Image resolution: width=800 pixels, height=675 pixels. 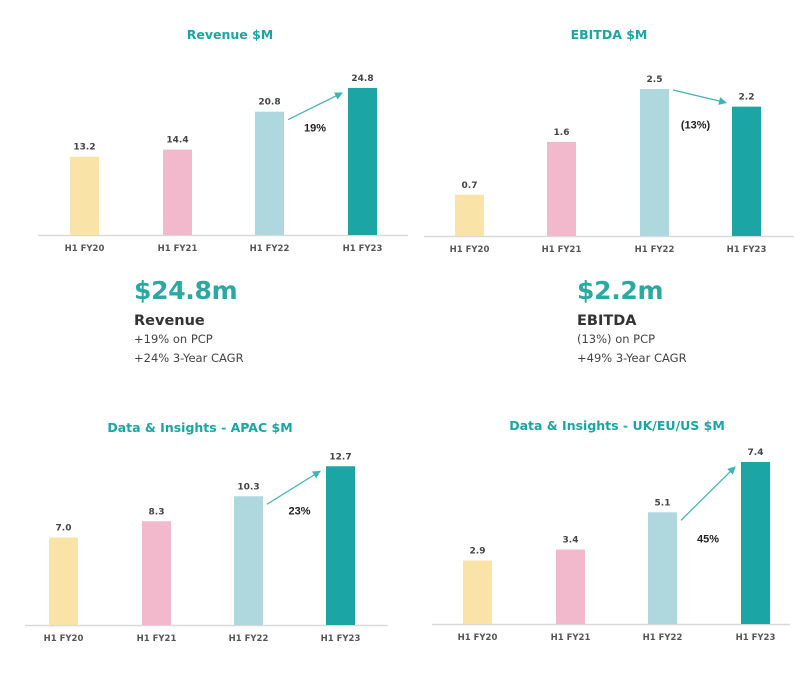 I want to click on revenue-value-label-2: 14.4, so click(x=177, y=141).